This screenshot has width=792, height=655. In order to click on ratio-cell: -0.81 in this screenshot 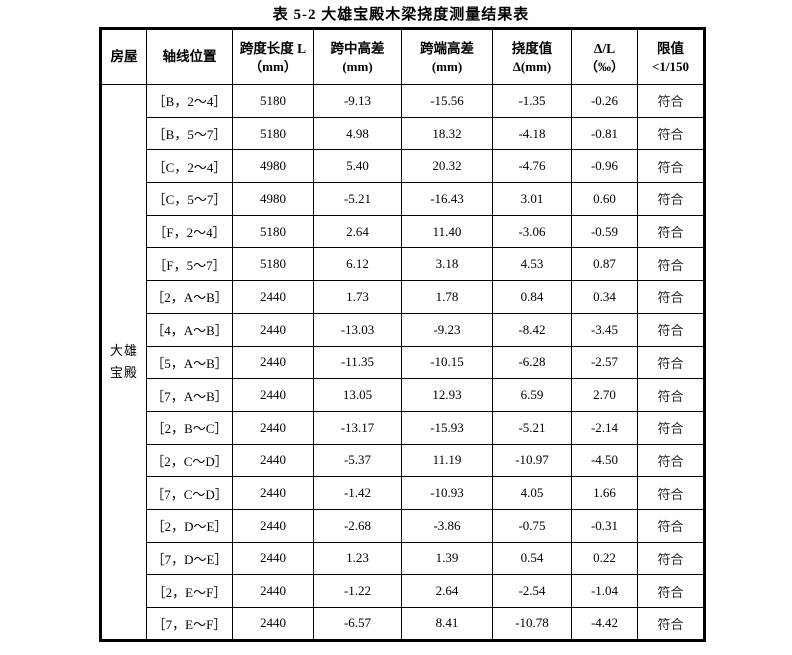, I will do `click(604, 133)`.